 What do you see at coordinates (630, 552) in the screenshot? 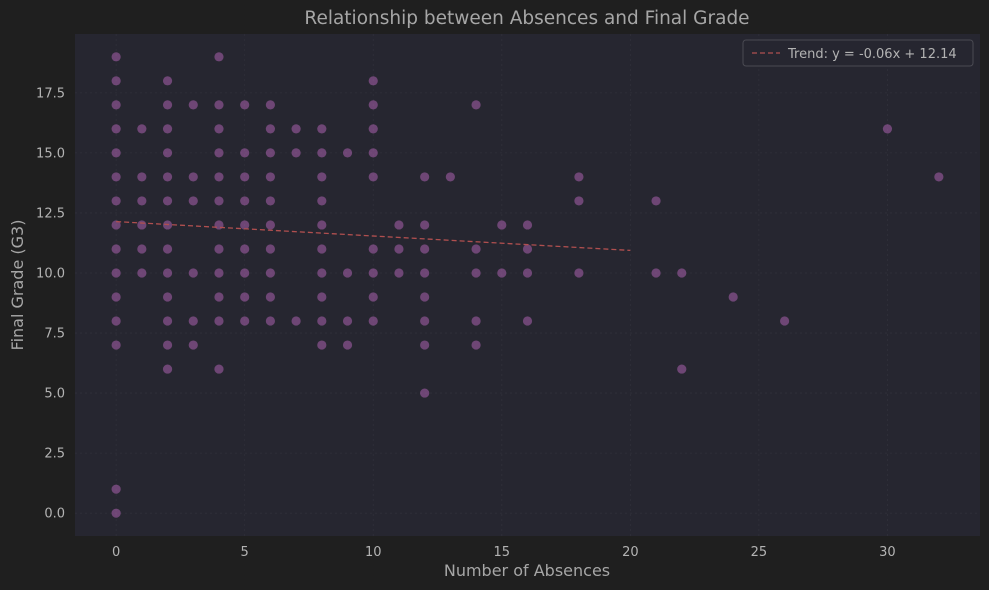
I see `x-tick-label: 20` at bounding box center [630, 552].